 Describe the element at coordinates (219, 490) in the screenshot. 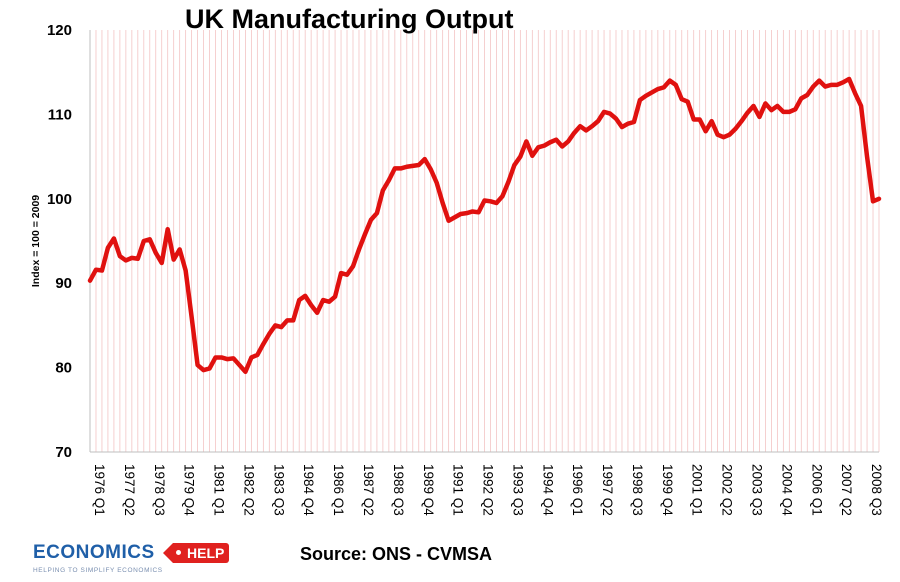

I see `x-tick-label: 1981 Q1` at that location.